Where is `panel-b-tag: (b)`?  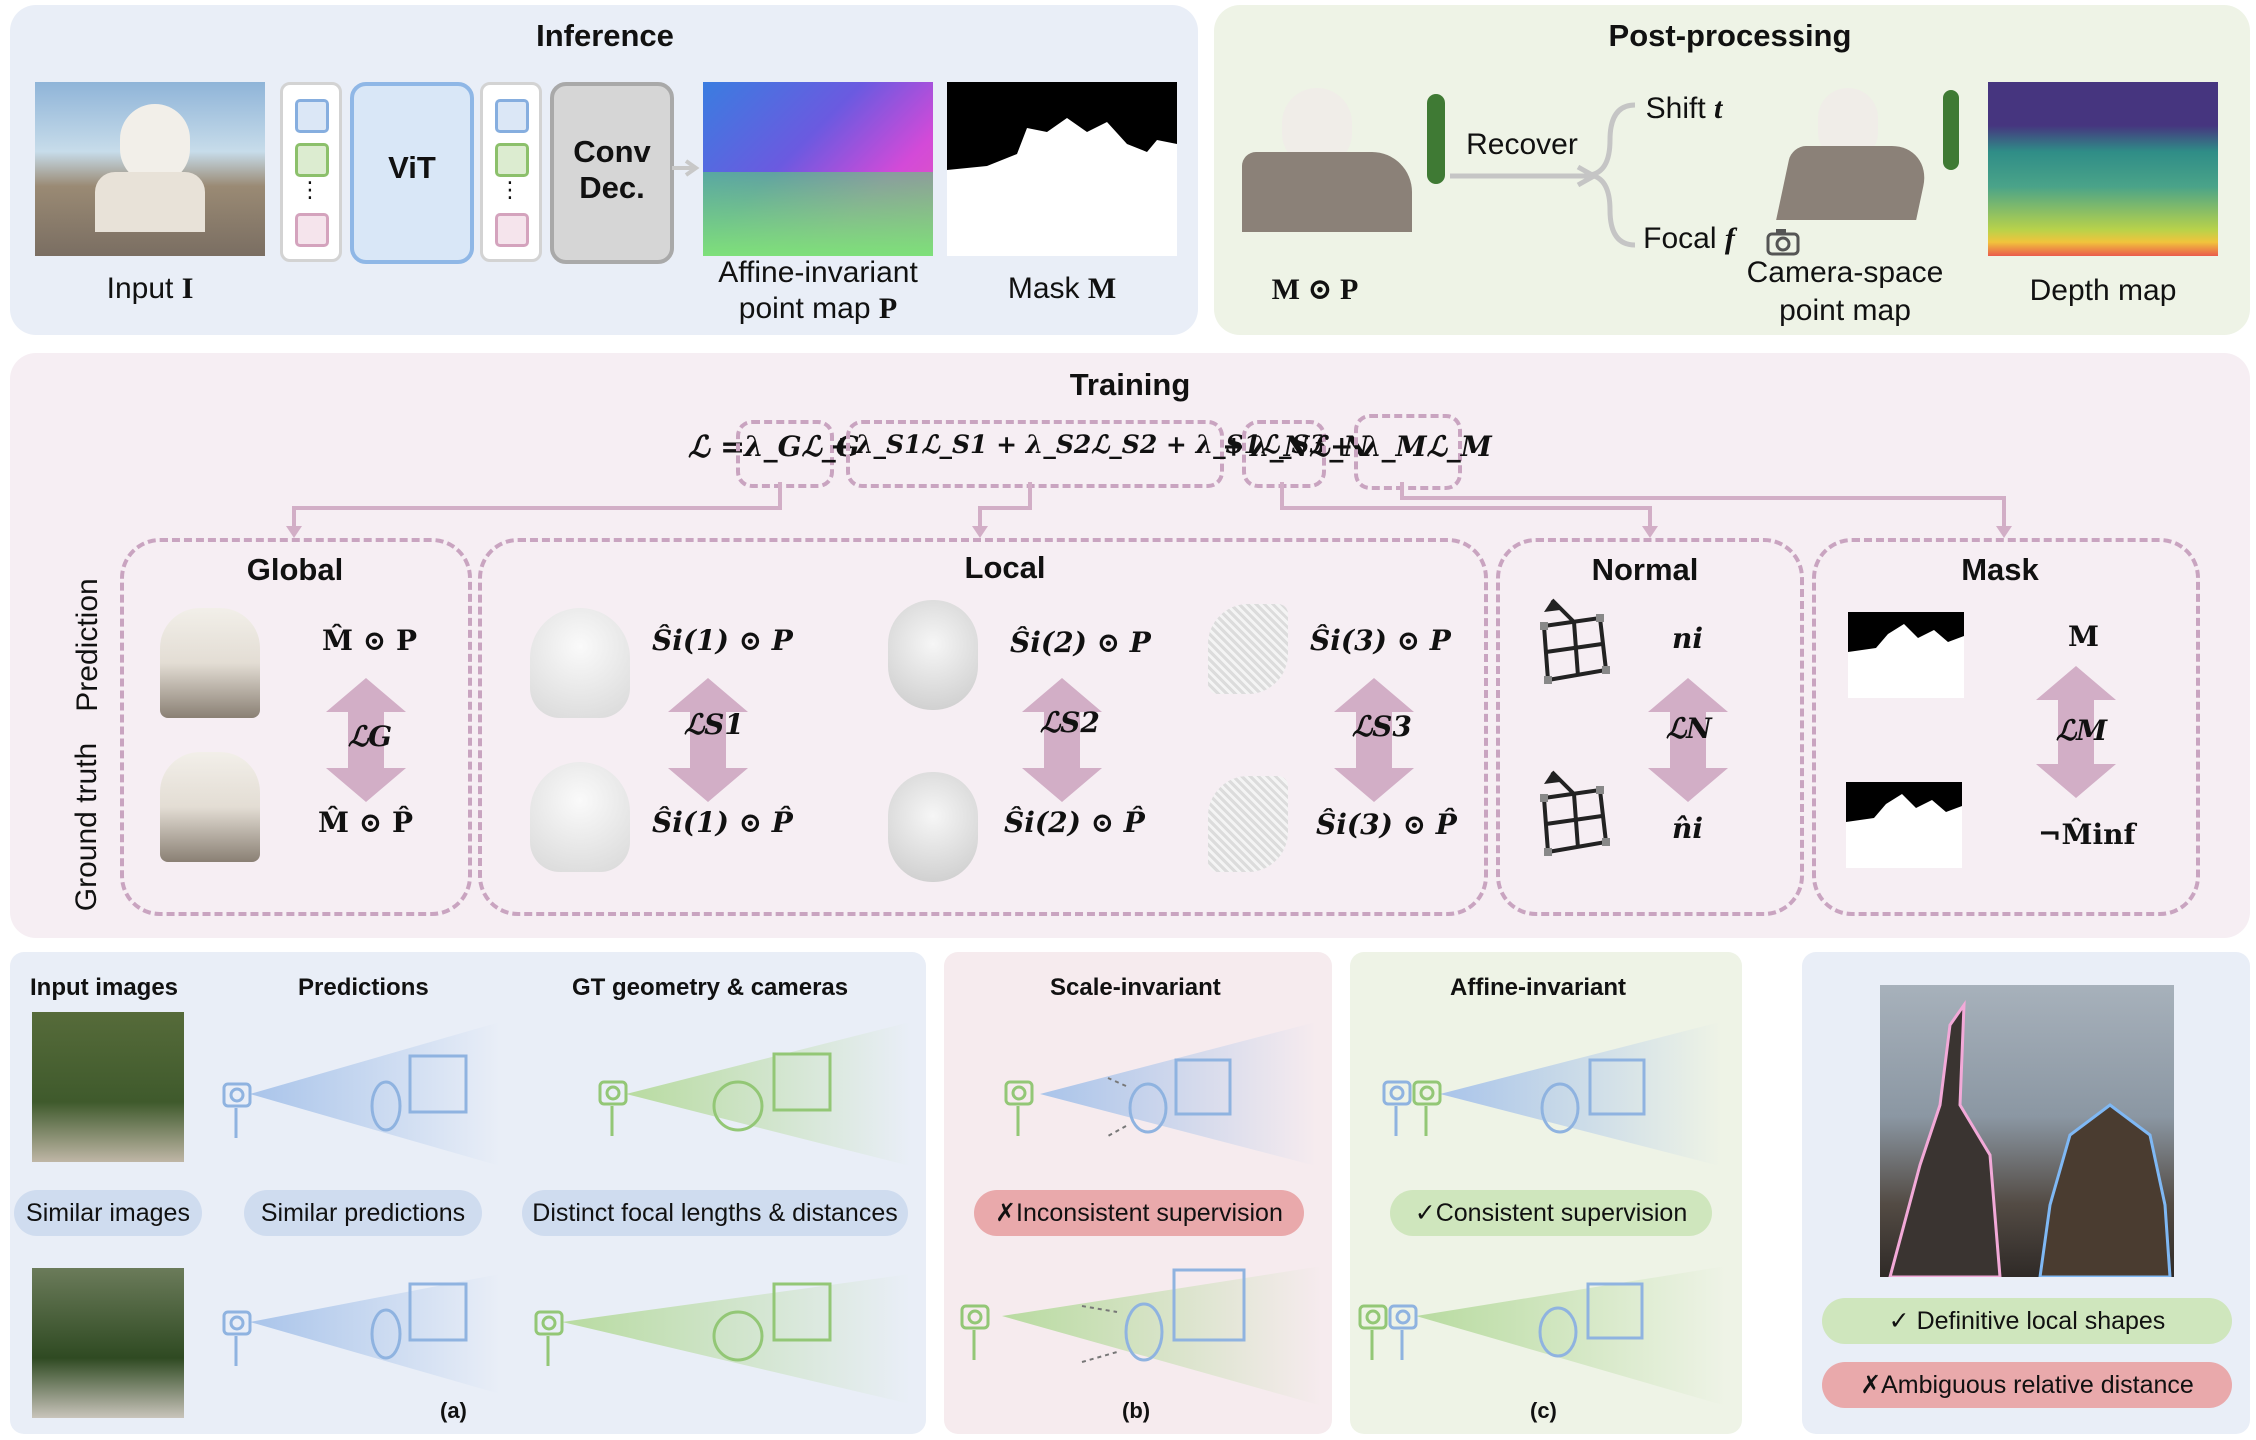 panel-b-tag: (b) is located at coordinates (1136, 1410).